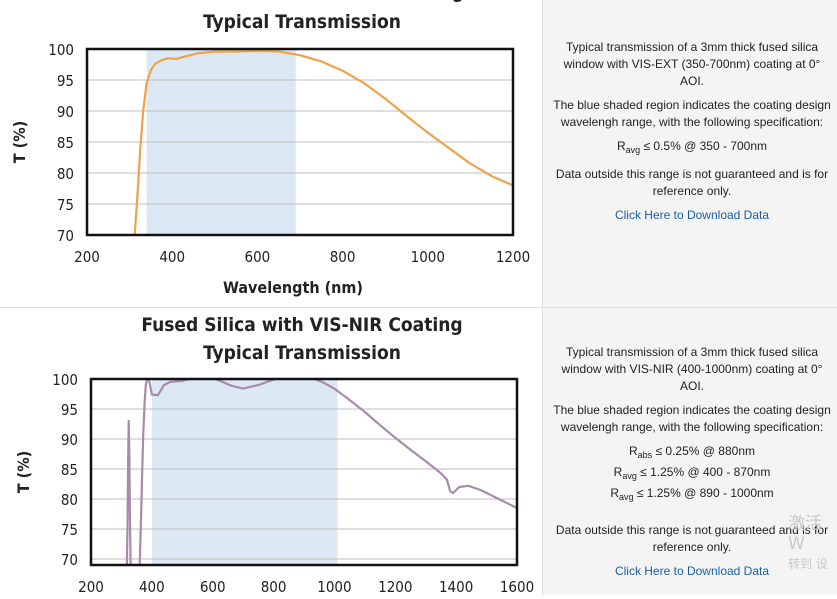 This screenshot has width=837, height=599. I want to click on spec-line: Rabs ≤ 0.25% @ 880nm, so click(692, 453).